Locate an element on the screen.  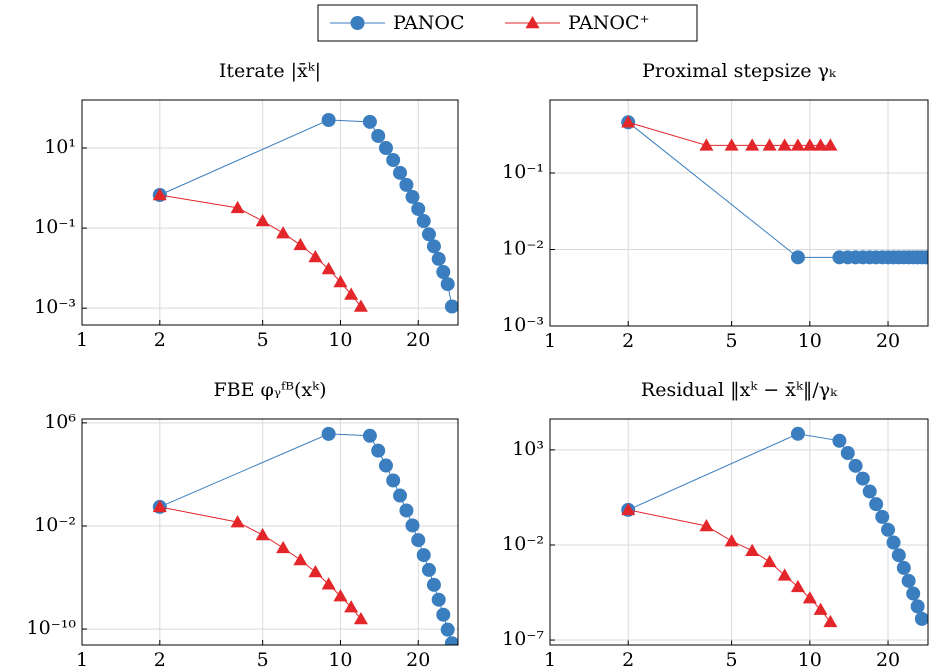
panel-title: Iterate |x̄ᵏ| is located at coordinates (270, 71).